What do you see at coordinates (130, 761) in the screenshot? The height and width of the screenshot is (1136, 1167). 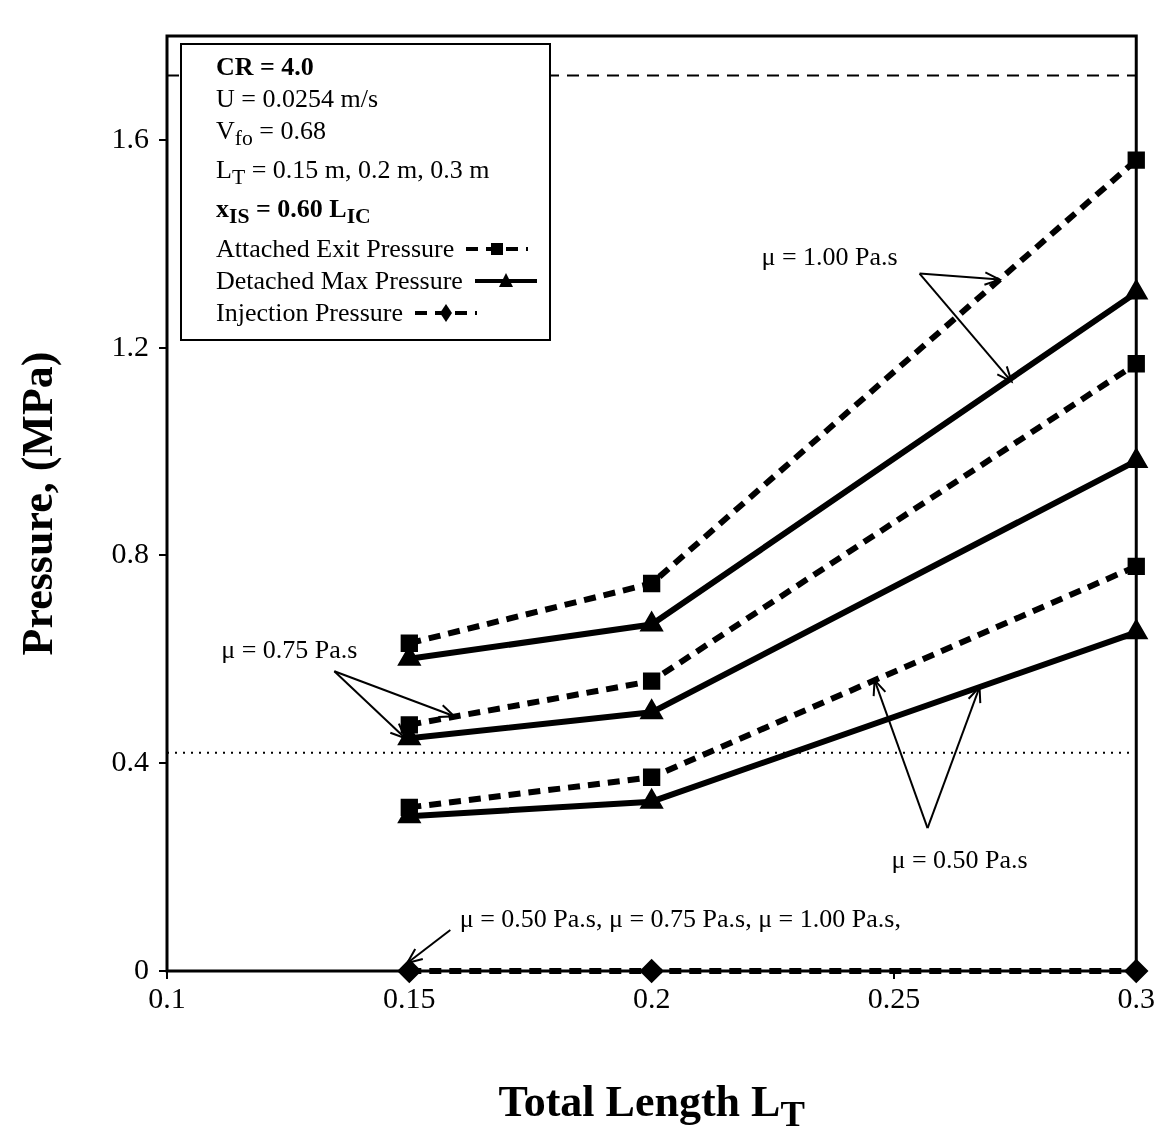 I see `y-tick-label: 0.4` at bounding box center [130, 761].